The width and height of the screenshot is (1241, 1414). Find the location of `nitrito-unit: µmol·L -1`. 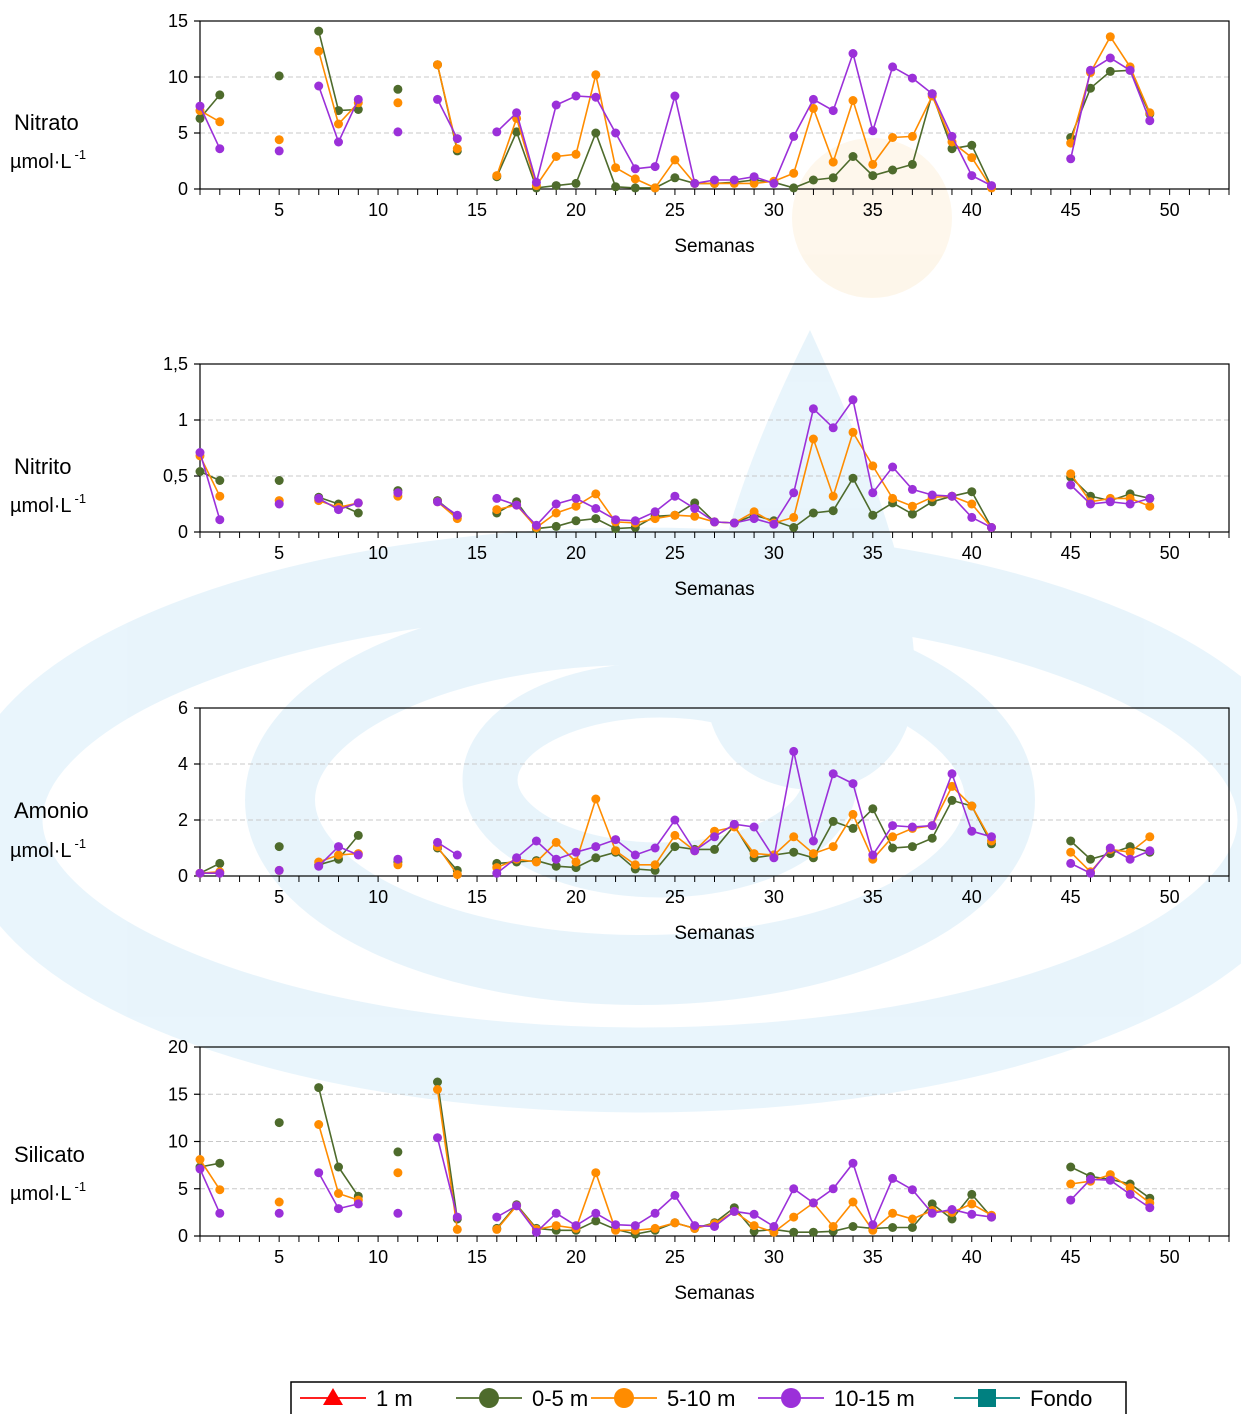

nitrito-unit: µmol·L -1 is located at coordinates (48, 504).